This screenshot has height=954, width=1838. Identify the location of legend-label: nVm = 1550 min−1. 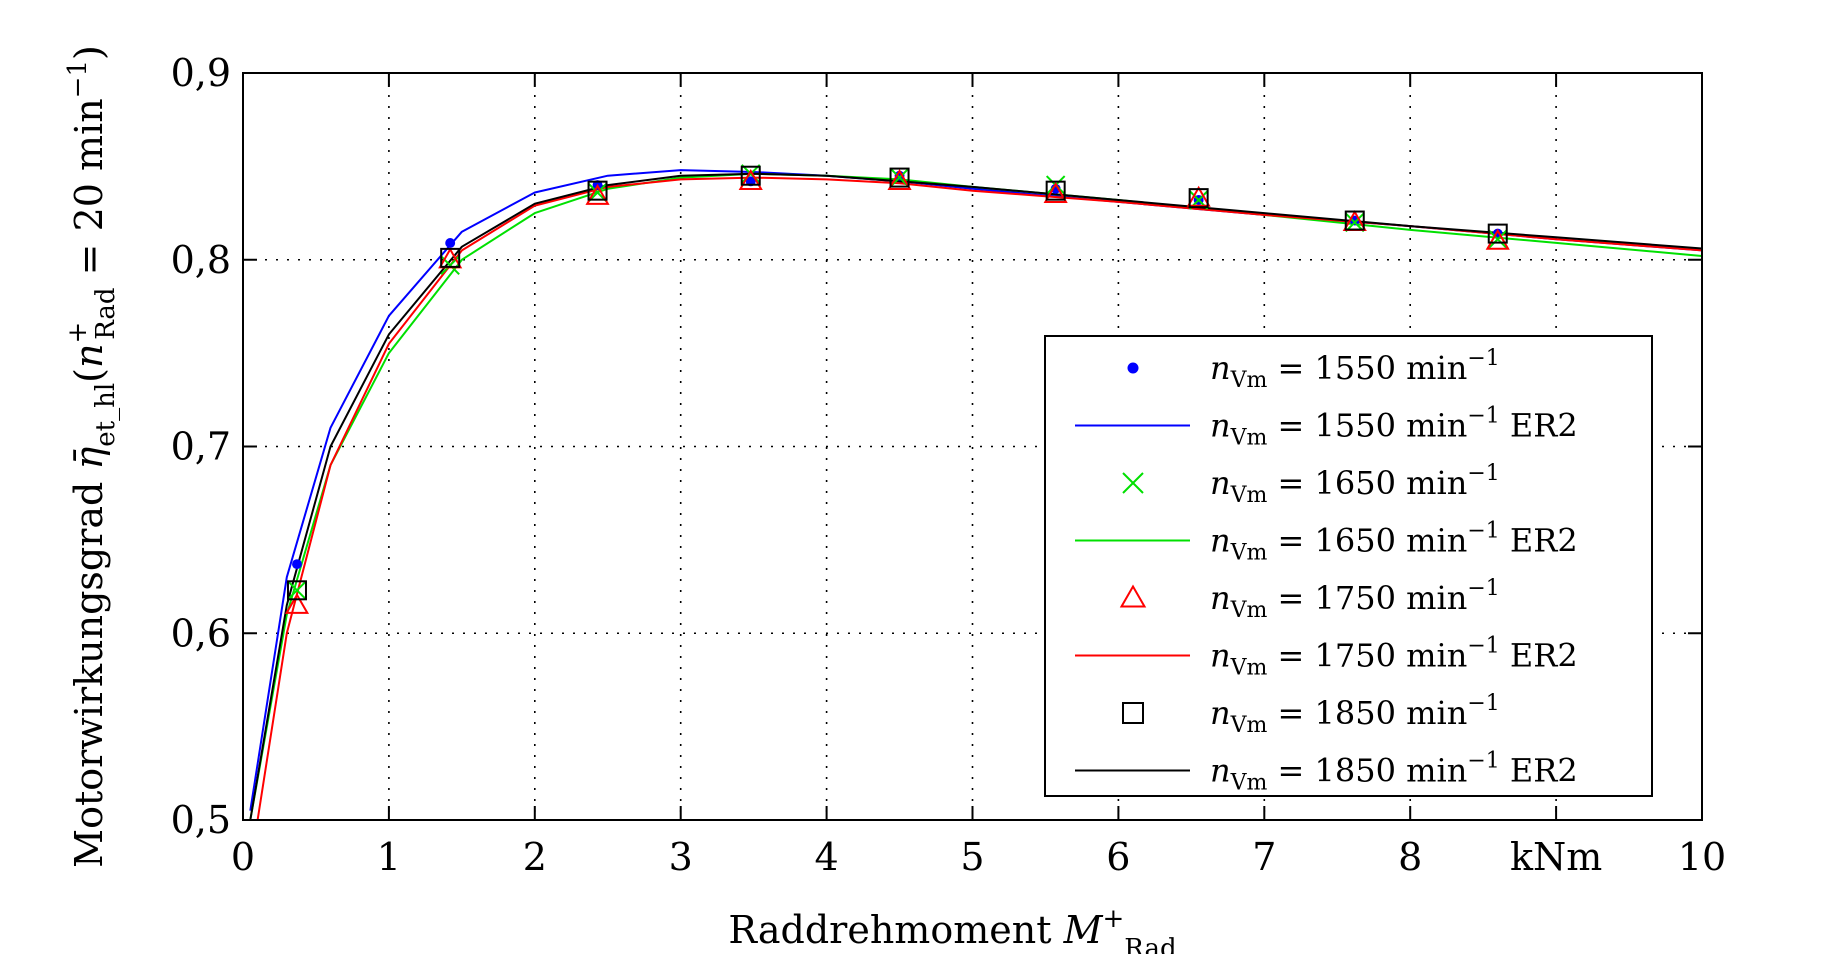
(1355, 369).